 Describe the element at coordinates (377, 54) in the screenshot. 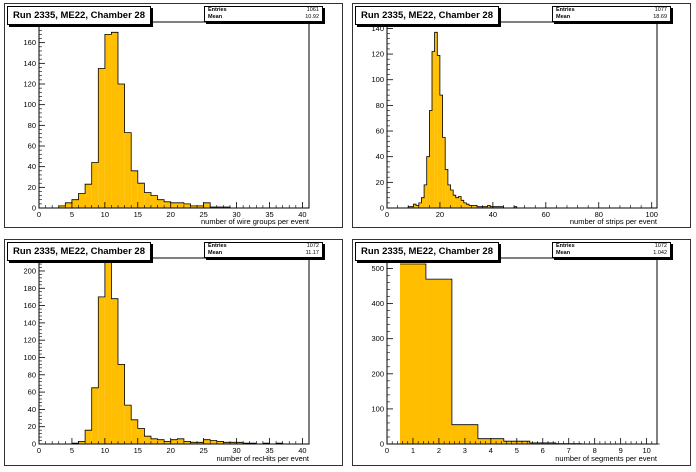

I see `y-tick-label: 120` at that location.